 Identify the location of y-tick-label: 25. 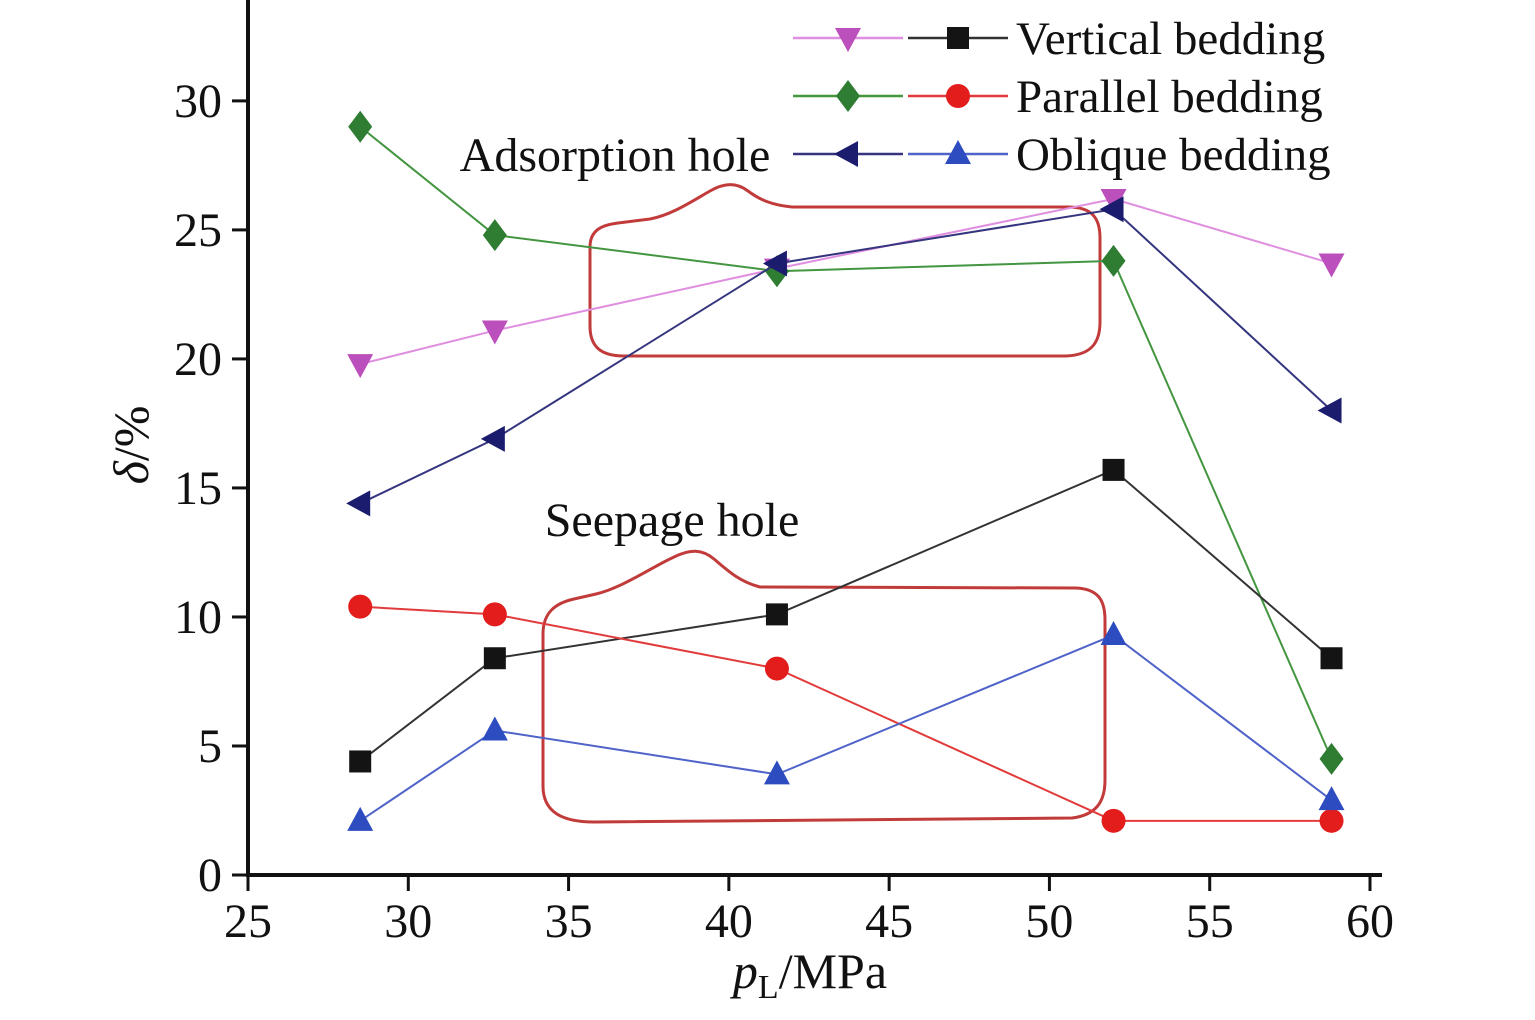
(198, 230).